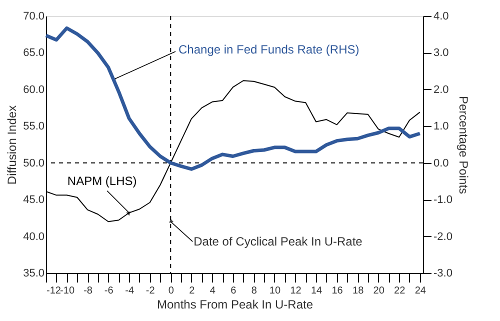  Describe the element at coordinates (463, 145) in the screenshot. I see `y2-axis-title: Percentage Points` at that location.